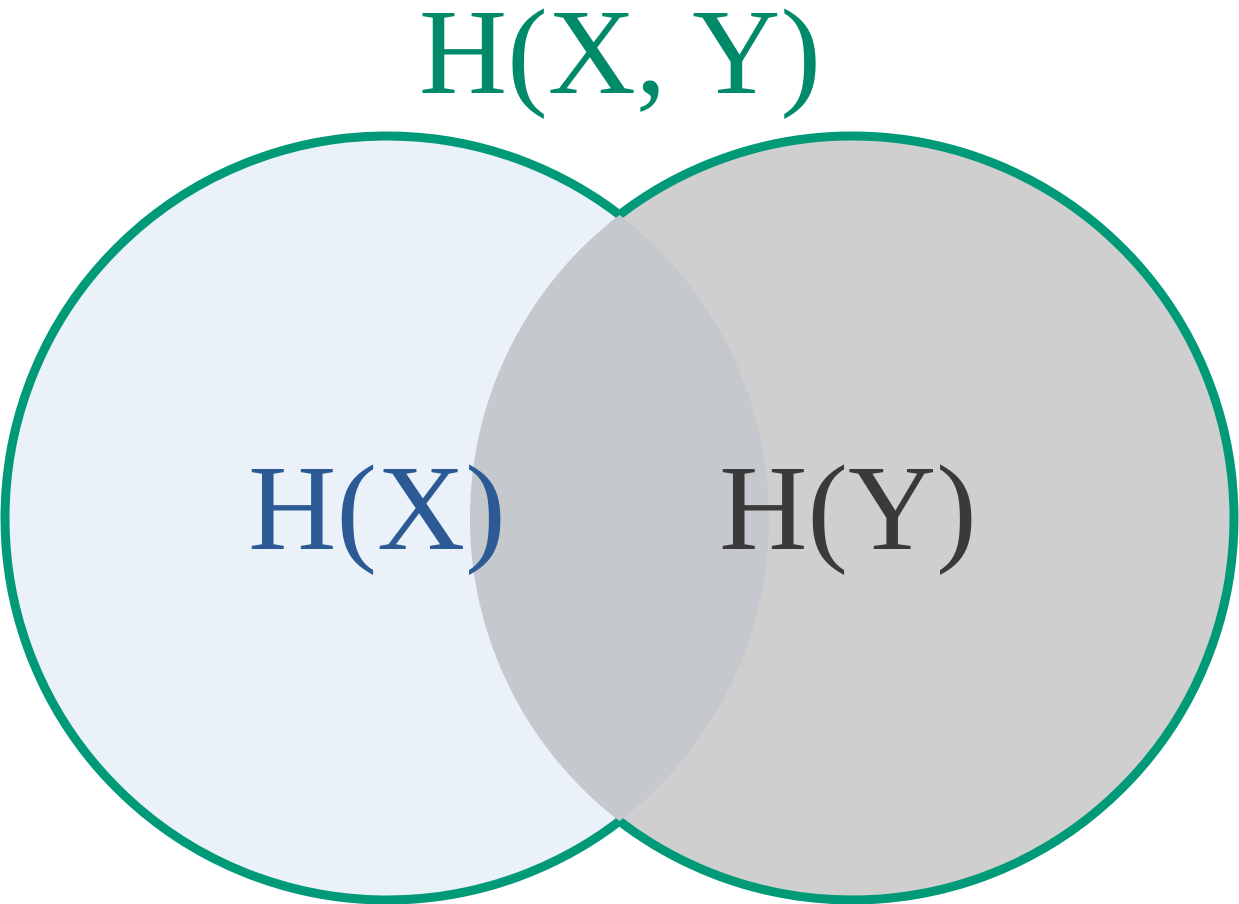  I want to click on set-y-label: H(Y), so click(847, 508).